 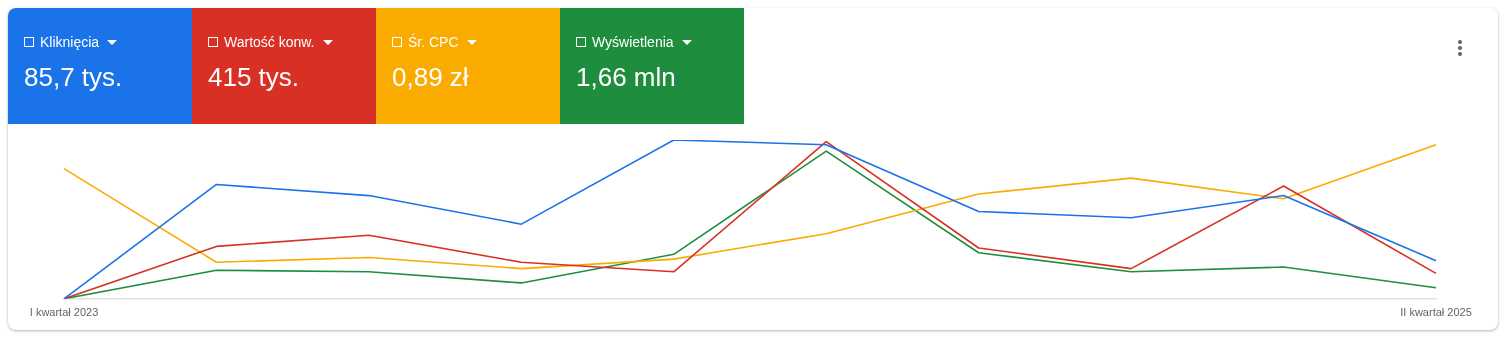 I want to click on text: 415 tys., so click(x=254, y=77).